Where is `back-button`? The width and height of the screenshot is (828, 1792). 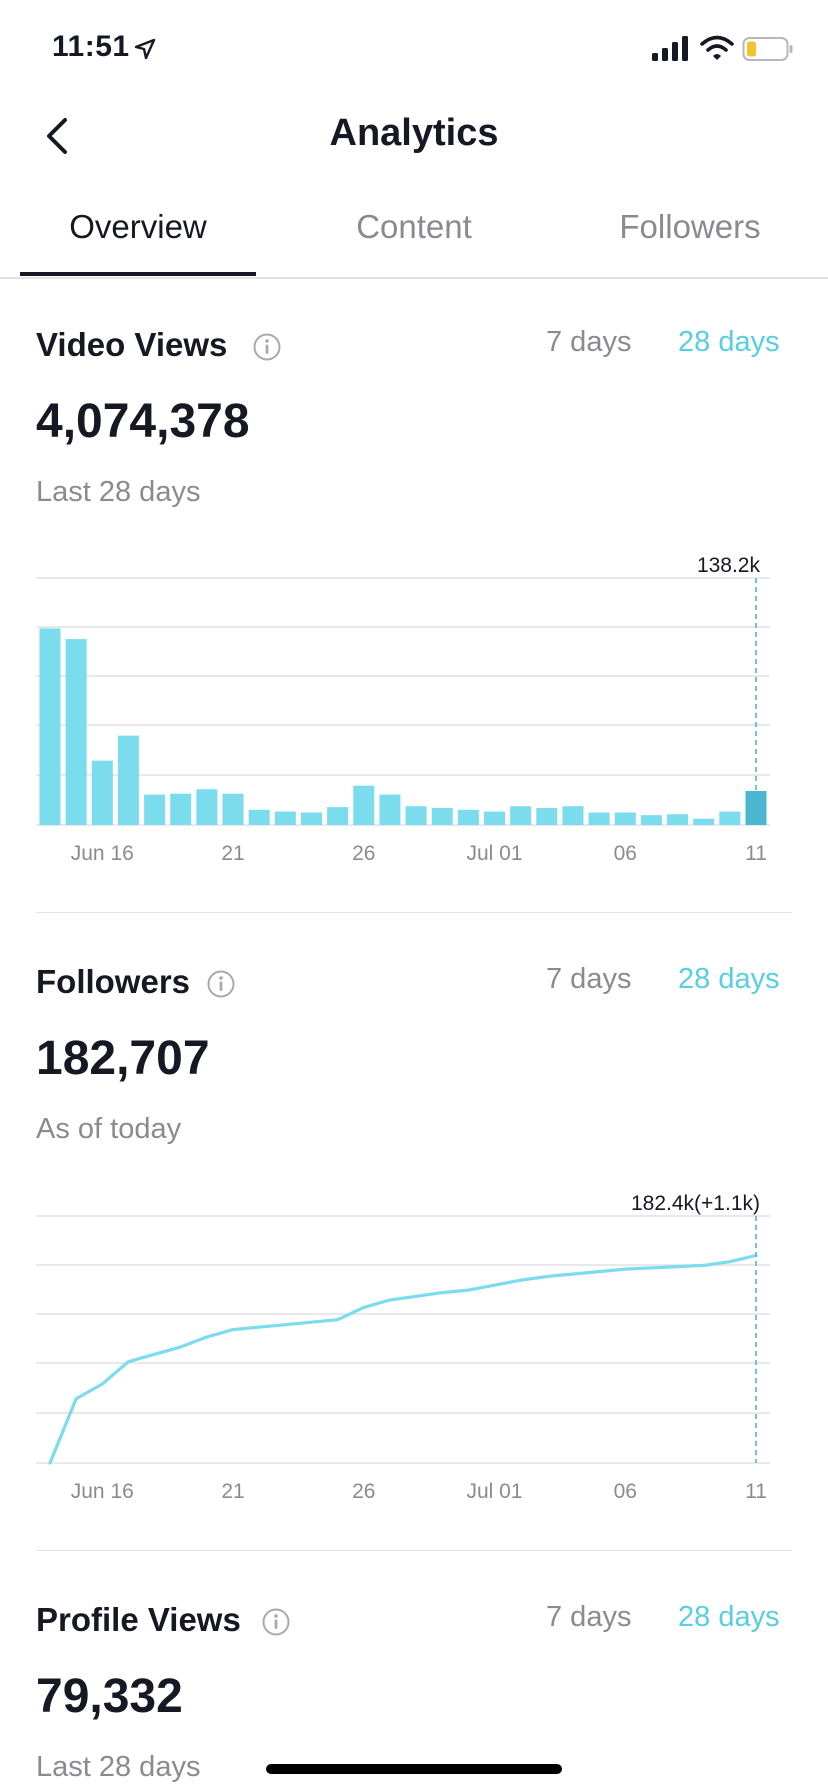 back-button is located at coordinates (56, 136).